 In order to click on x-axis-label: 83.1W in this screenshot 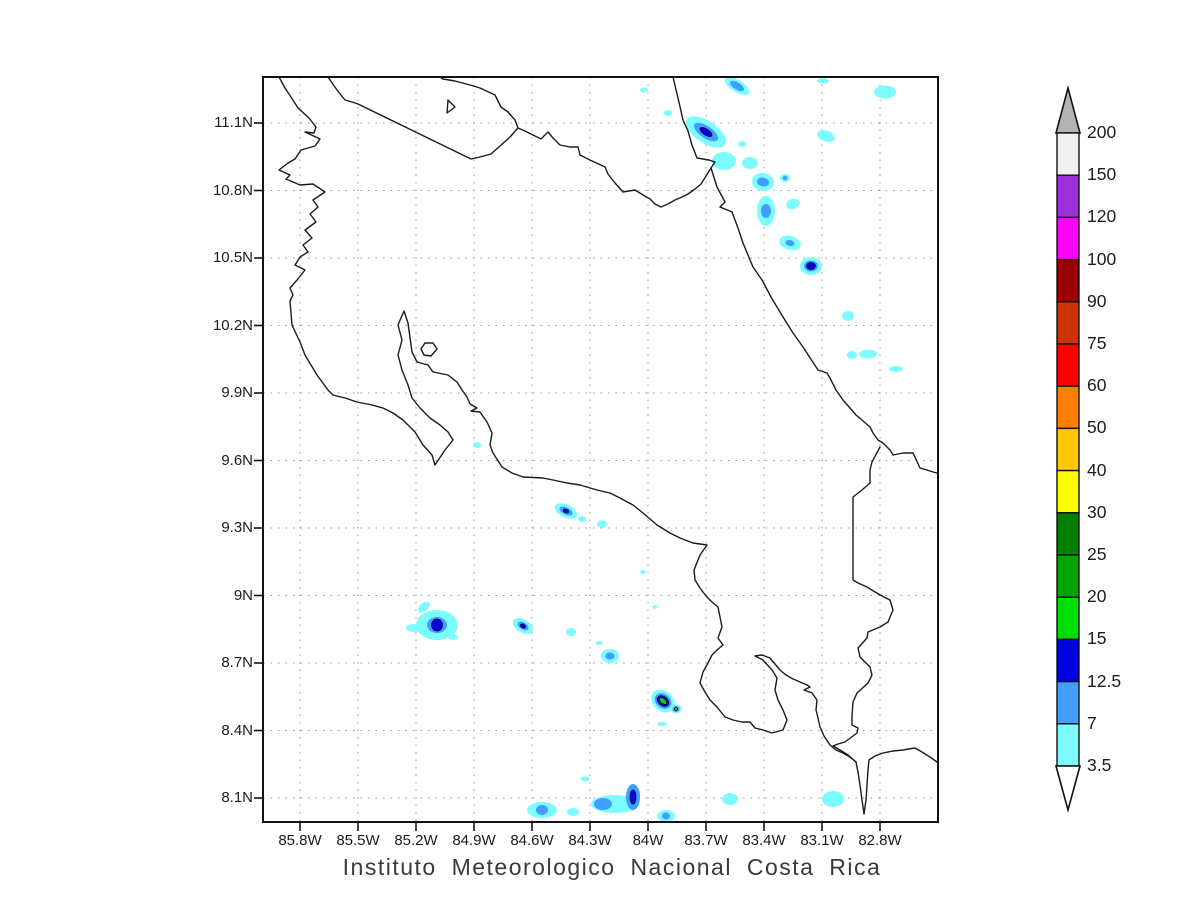, I will do `click(822, 840)`.